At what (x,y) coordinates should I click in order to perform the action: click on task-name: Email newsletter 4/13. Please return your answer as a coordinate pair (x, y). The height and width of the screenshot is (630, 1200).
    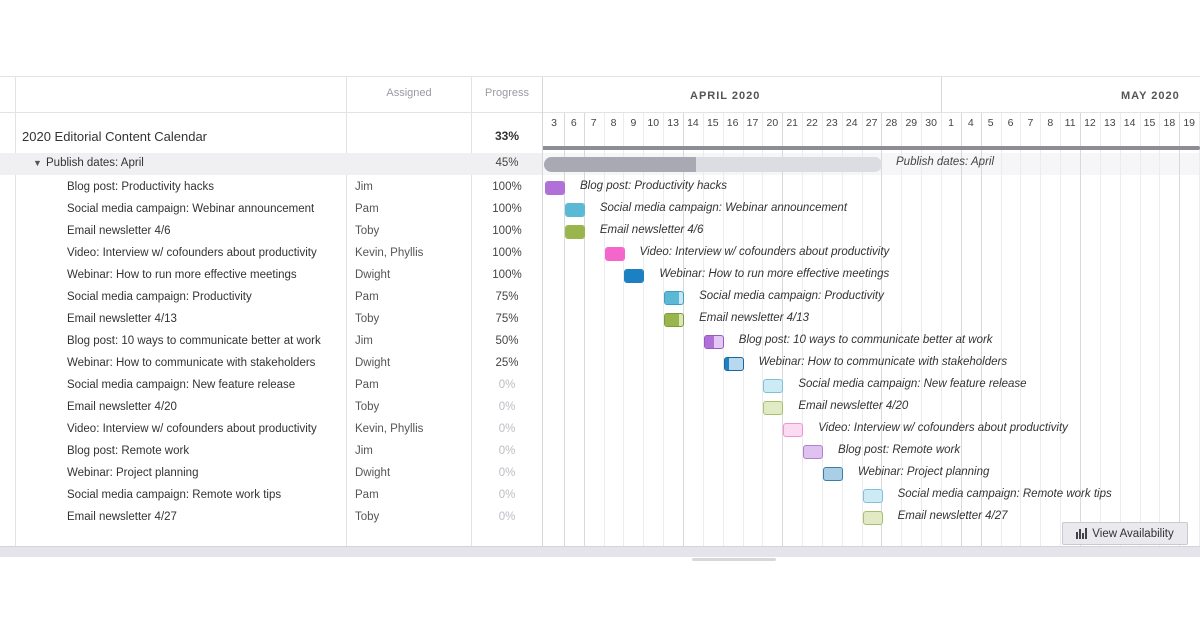
    Looking at the image, I should click on (122, 319).